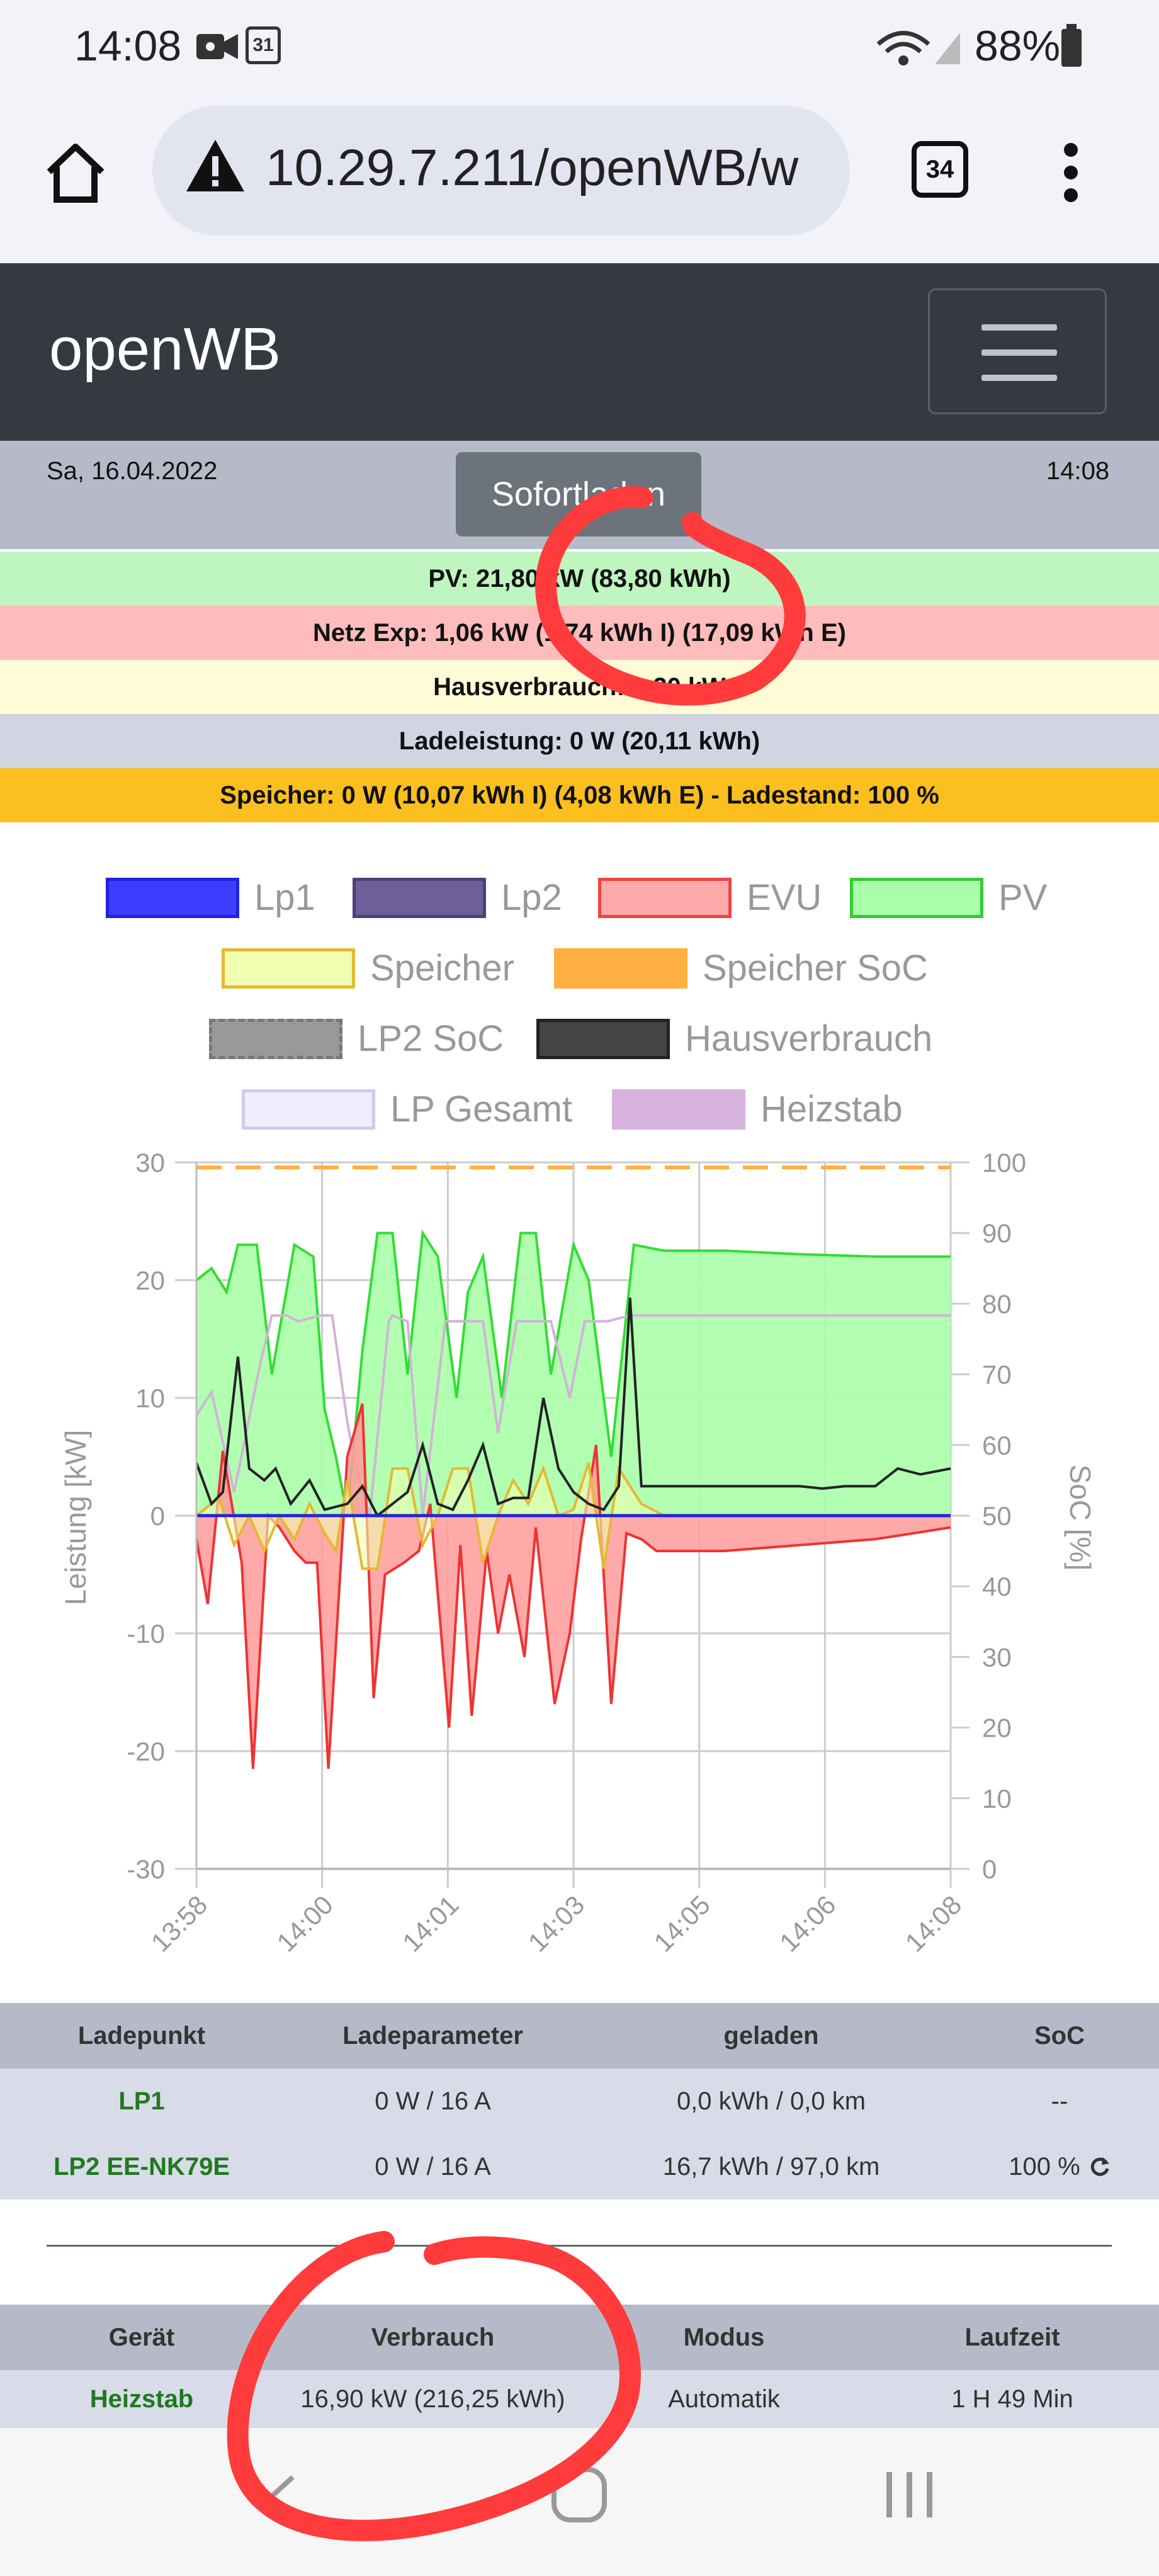 The width and height of the screenshot is (1159, 2576). I want to click on col-header: Ladeparameter, so click(432, 2035).